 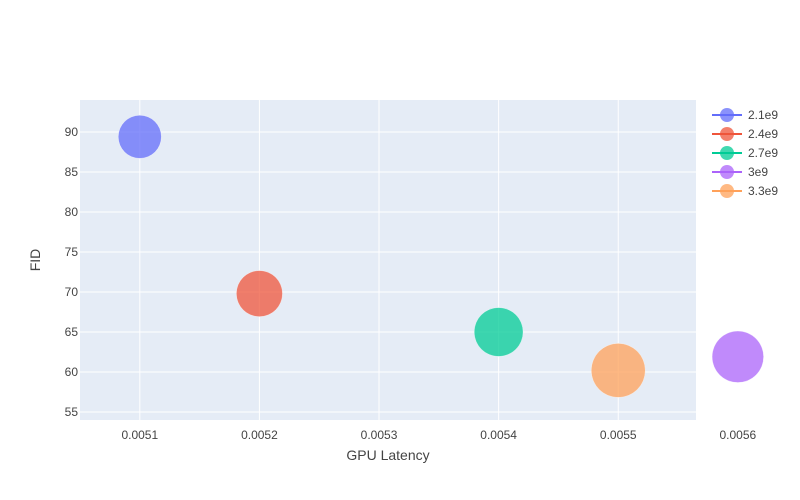 What do you see at coordinates (498, 435) in the screenshot?
I see `x-tick-label: 0.0054` at bounding box center [498, 435].